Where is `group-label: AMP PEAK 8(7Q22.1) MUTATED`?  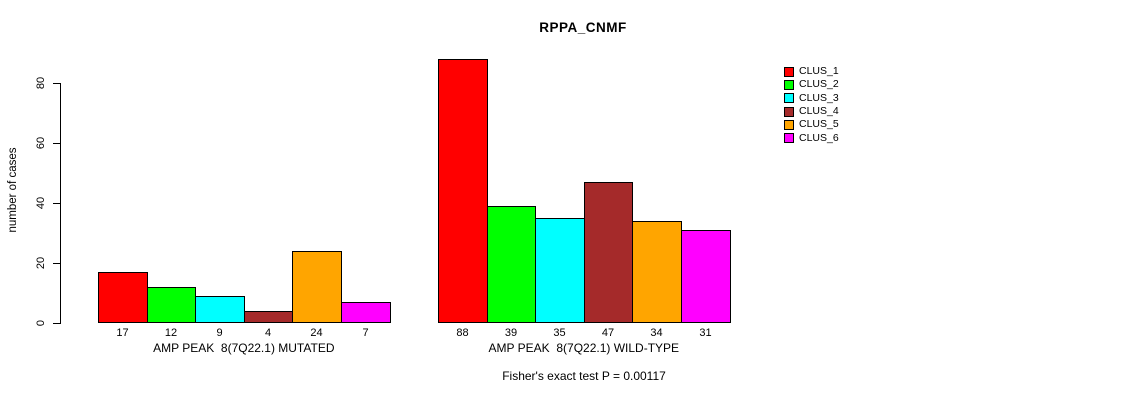
group-label: AMP PEAK 8(7Q22.1) MUTATED is located at coordinates (244, 348).